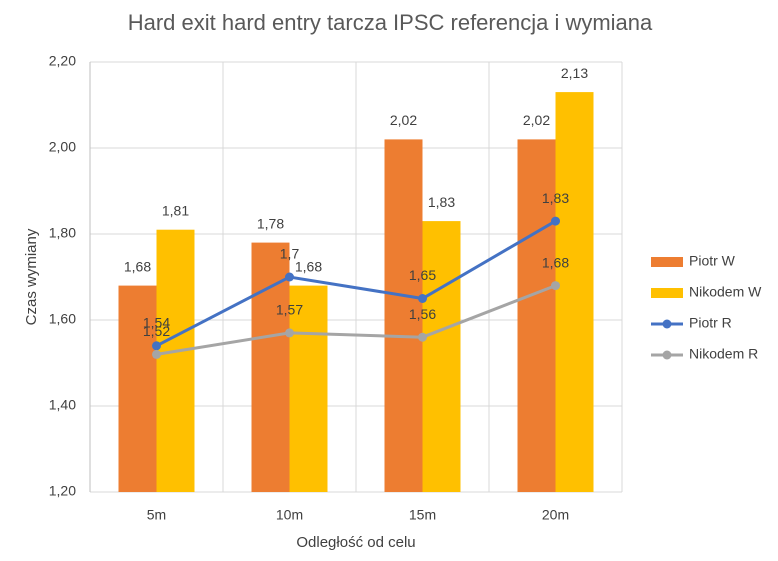 The image size is (778, 561). Describe the element at coordinates (62, 405) in the screenshot. I see `y-tick-label: 1,40` at that location.